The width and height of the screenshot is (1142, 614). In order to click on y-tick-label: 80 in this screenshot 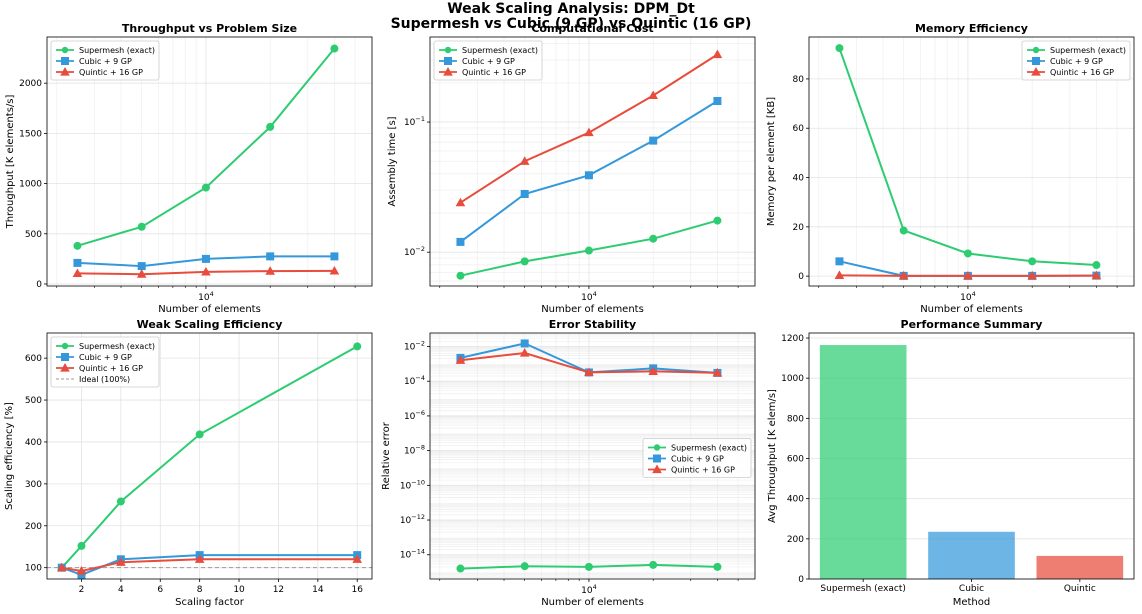, I will do `click(799, 80)`.